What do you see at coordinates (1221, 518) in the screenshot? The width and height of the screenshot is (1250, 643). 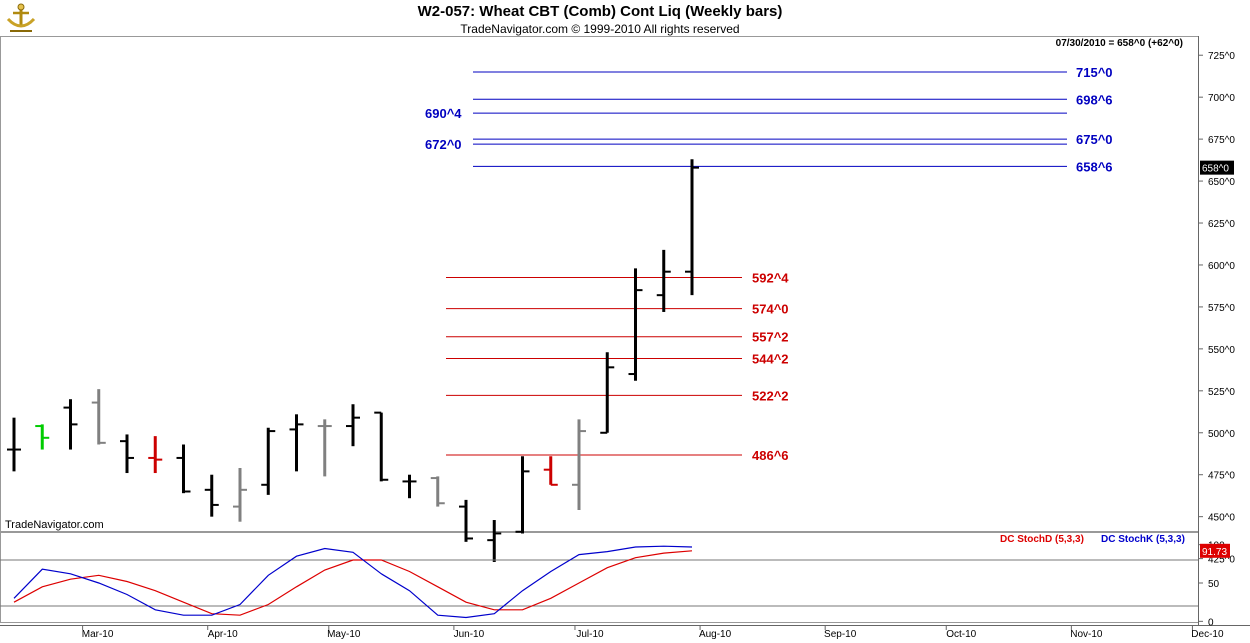 I see `price-axis-tick-label: 450^0` at bounding box center [1221, 518].